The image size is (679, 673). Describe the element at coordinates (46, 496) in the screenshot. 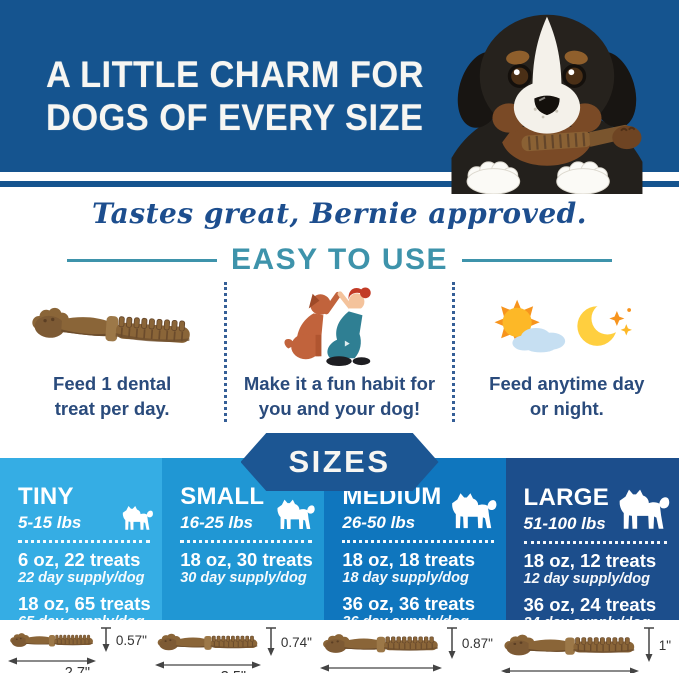

I see `size-name: TINY` at that location.